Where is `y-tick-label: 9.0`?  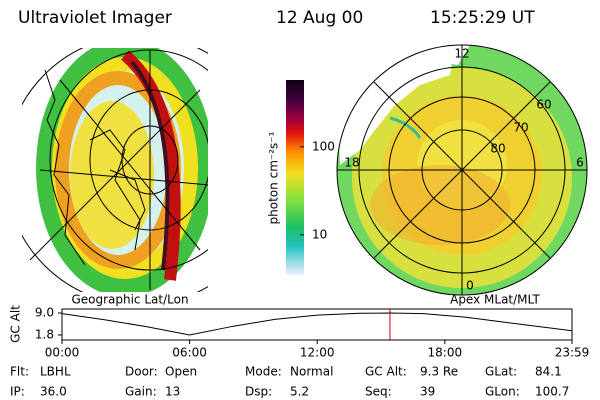
y-tick-label: 9.0 is located at coordinates (44, 313).